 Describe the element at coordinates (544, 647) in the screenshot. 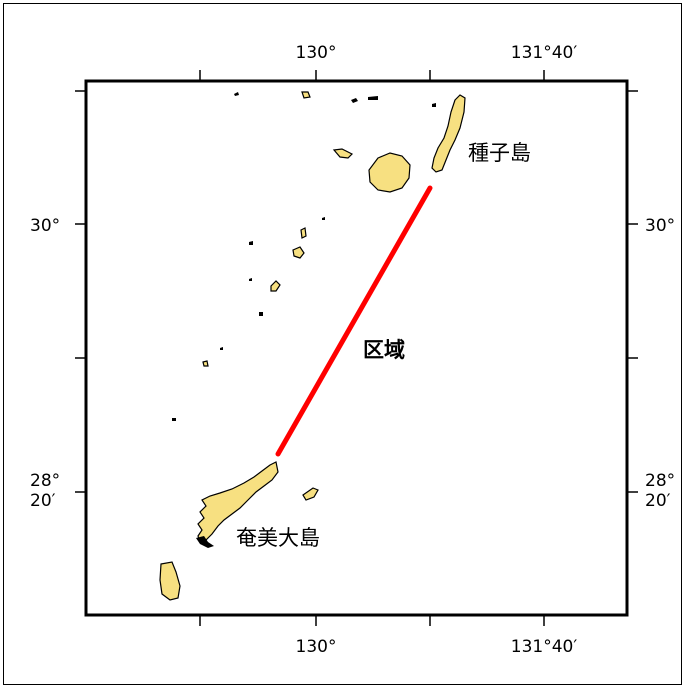

I see `bottom-lon-label-13140: 131°40′` at that location.